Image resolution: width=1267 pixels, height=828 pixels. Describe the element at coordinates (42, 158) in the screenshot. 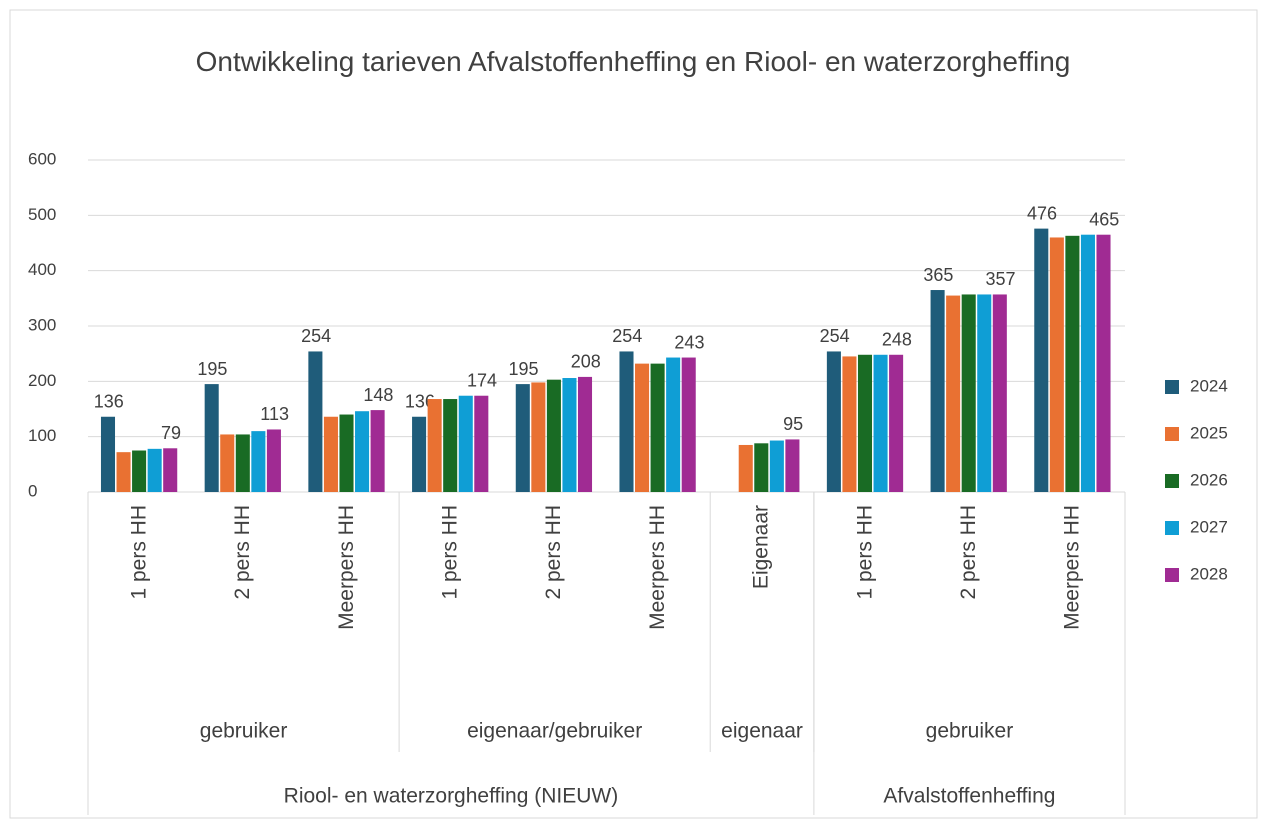

I see `y-tick-label: 600` at that location.